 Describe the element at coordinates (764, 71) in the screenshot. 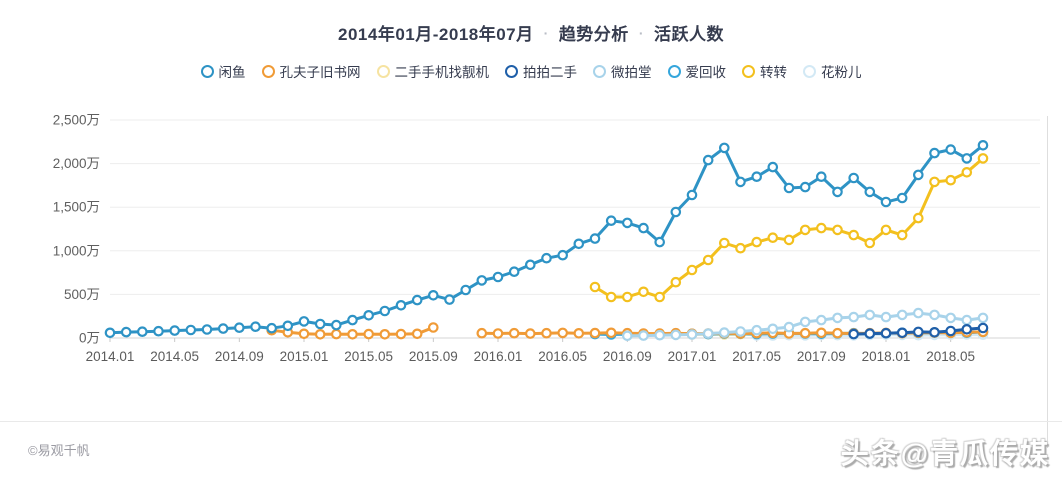

I see `legend-item-zhuanzhuan: 转转` at that location.